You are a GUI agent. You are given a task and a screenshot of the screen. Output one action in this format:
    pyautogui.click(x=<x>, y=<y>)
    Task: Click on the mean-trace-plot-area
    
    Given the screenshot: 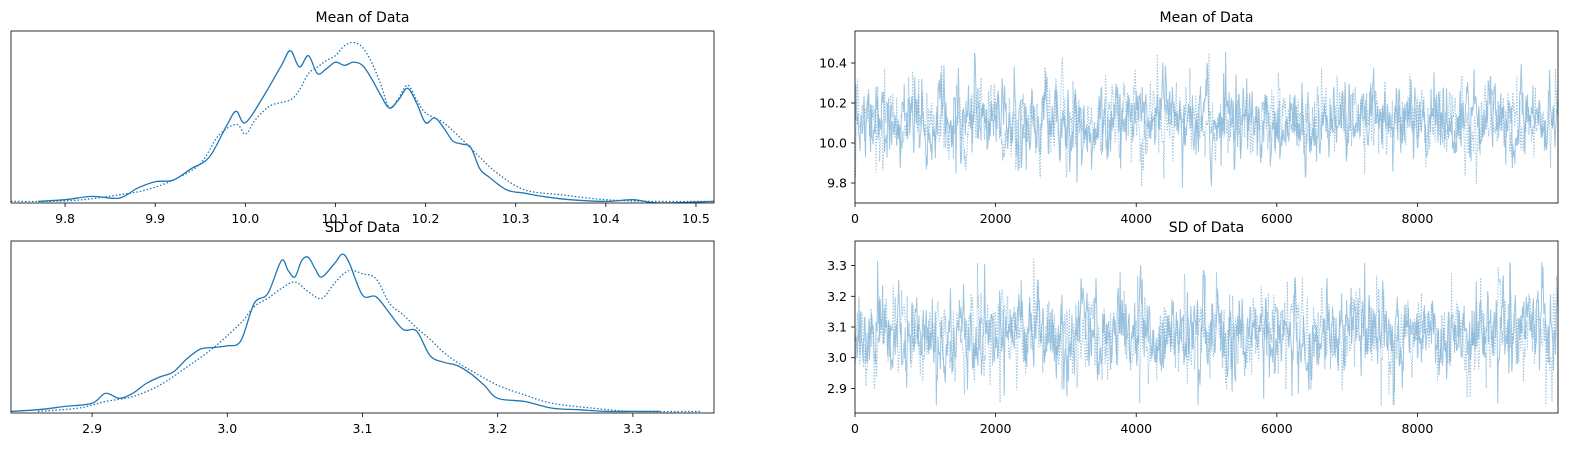 What is the action you would take?
    pyautogui.click(x=1206, y=119)
    